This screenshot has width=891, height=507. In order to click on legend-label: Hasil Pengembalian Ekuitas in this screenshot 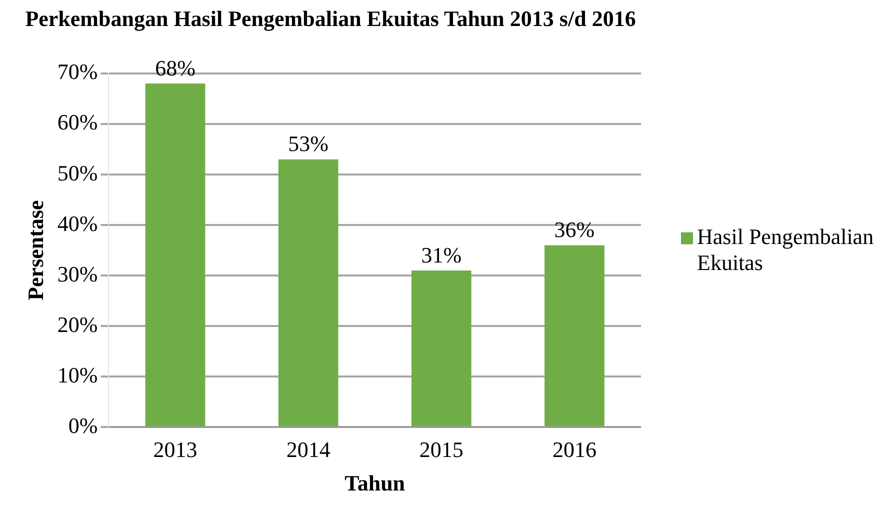, I will do `click(785, 250)`.